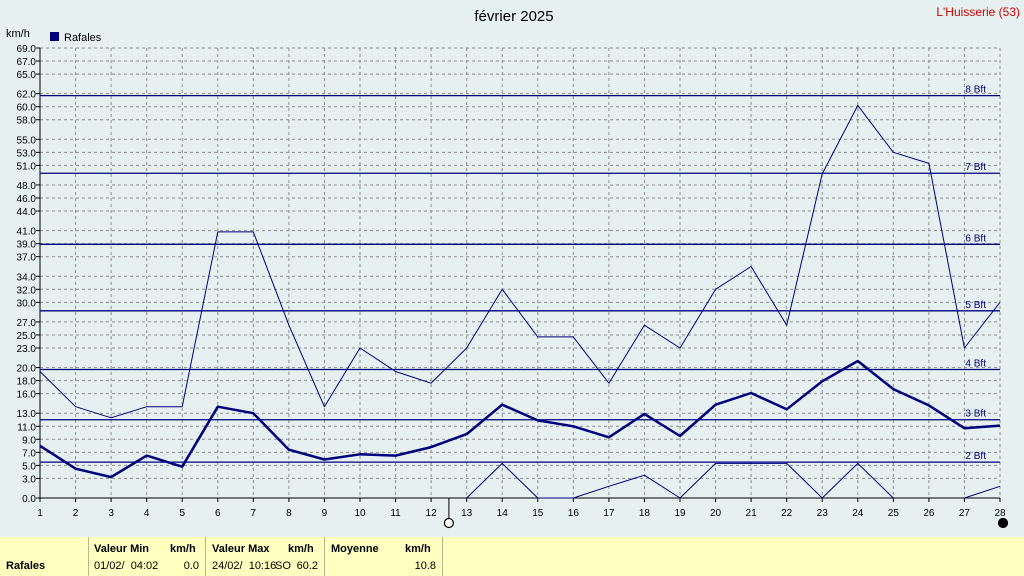 Image resolution: width=1024 pixels, height=576 pixels. What do you see at coordinates (432, 513) in the screenshot?
I see `x-tick-label: 12` at bounding box center [432, 513].